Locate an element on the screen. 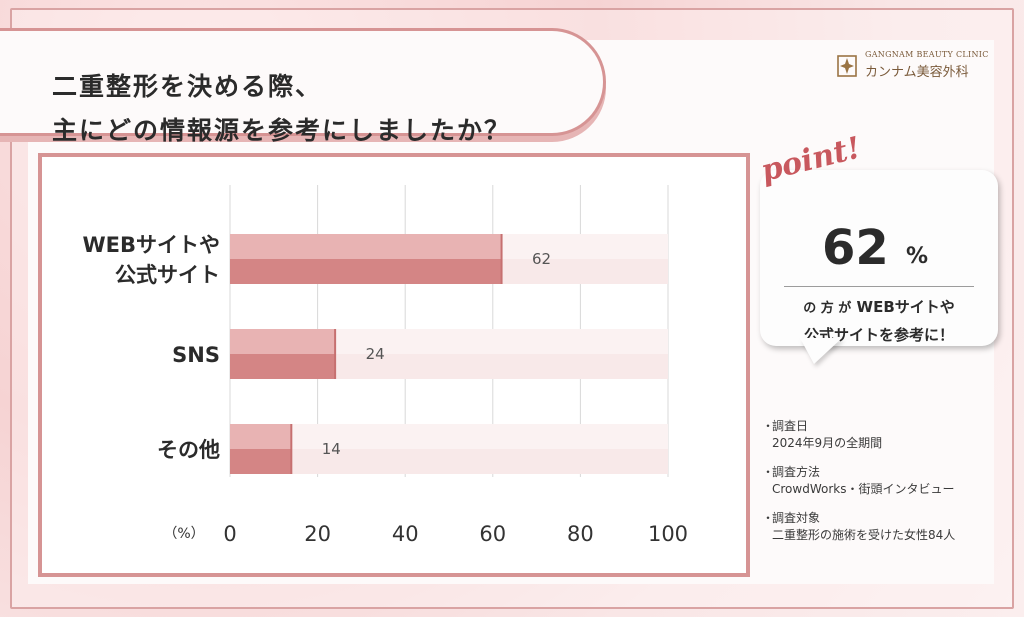  callout-line-1: の 方 が WEBサイトや is located at coordinates (879, 306).